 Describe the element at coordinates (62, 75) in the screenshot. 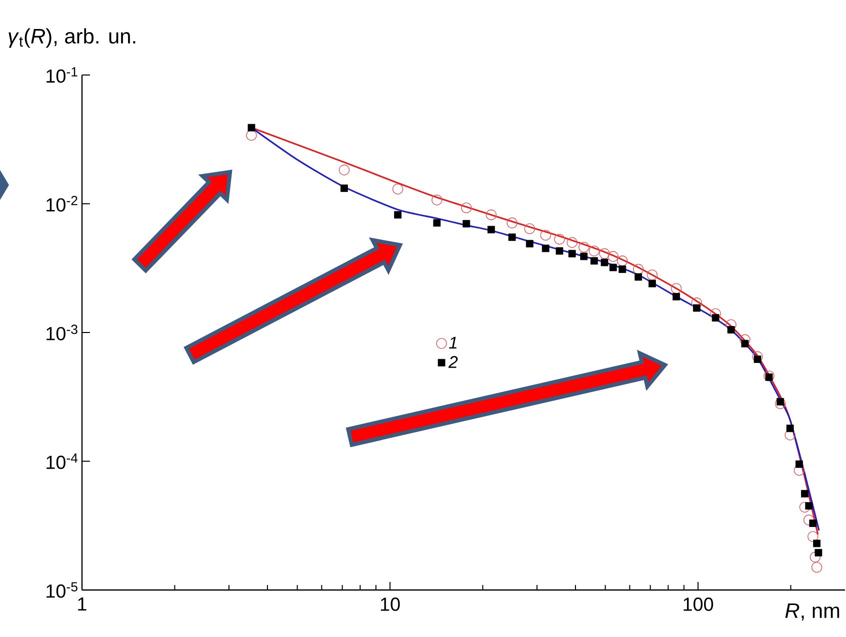

I see `y-tick-label: 10$^{-1}$` at that location.